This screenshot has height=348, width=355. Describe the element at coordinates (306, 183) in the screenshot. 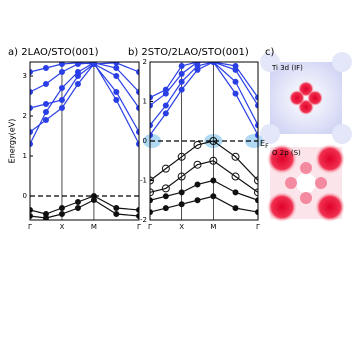

I see `image-o2p` at that location.